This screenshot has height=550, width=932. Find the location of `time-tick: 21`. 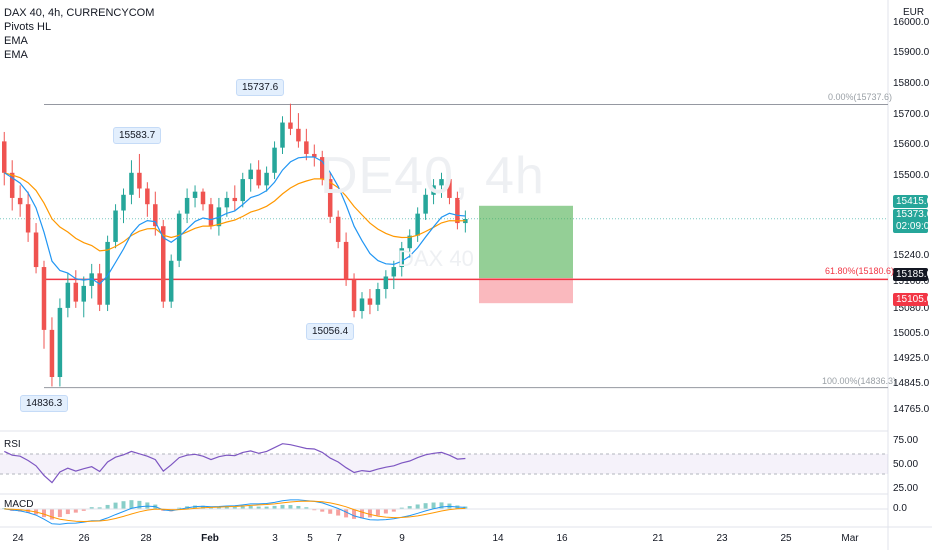

time-tick: 21 is located at coordinates (658, 538).